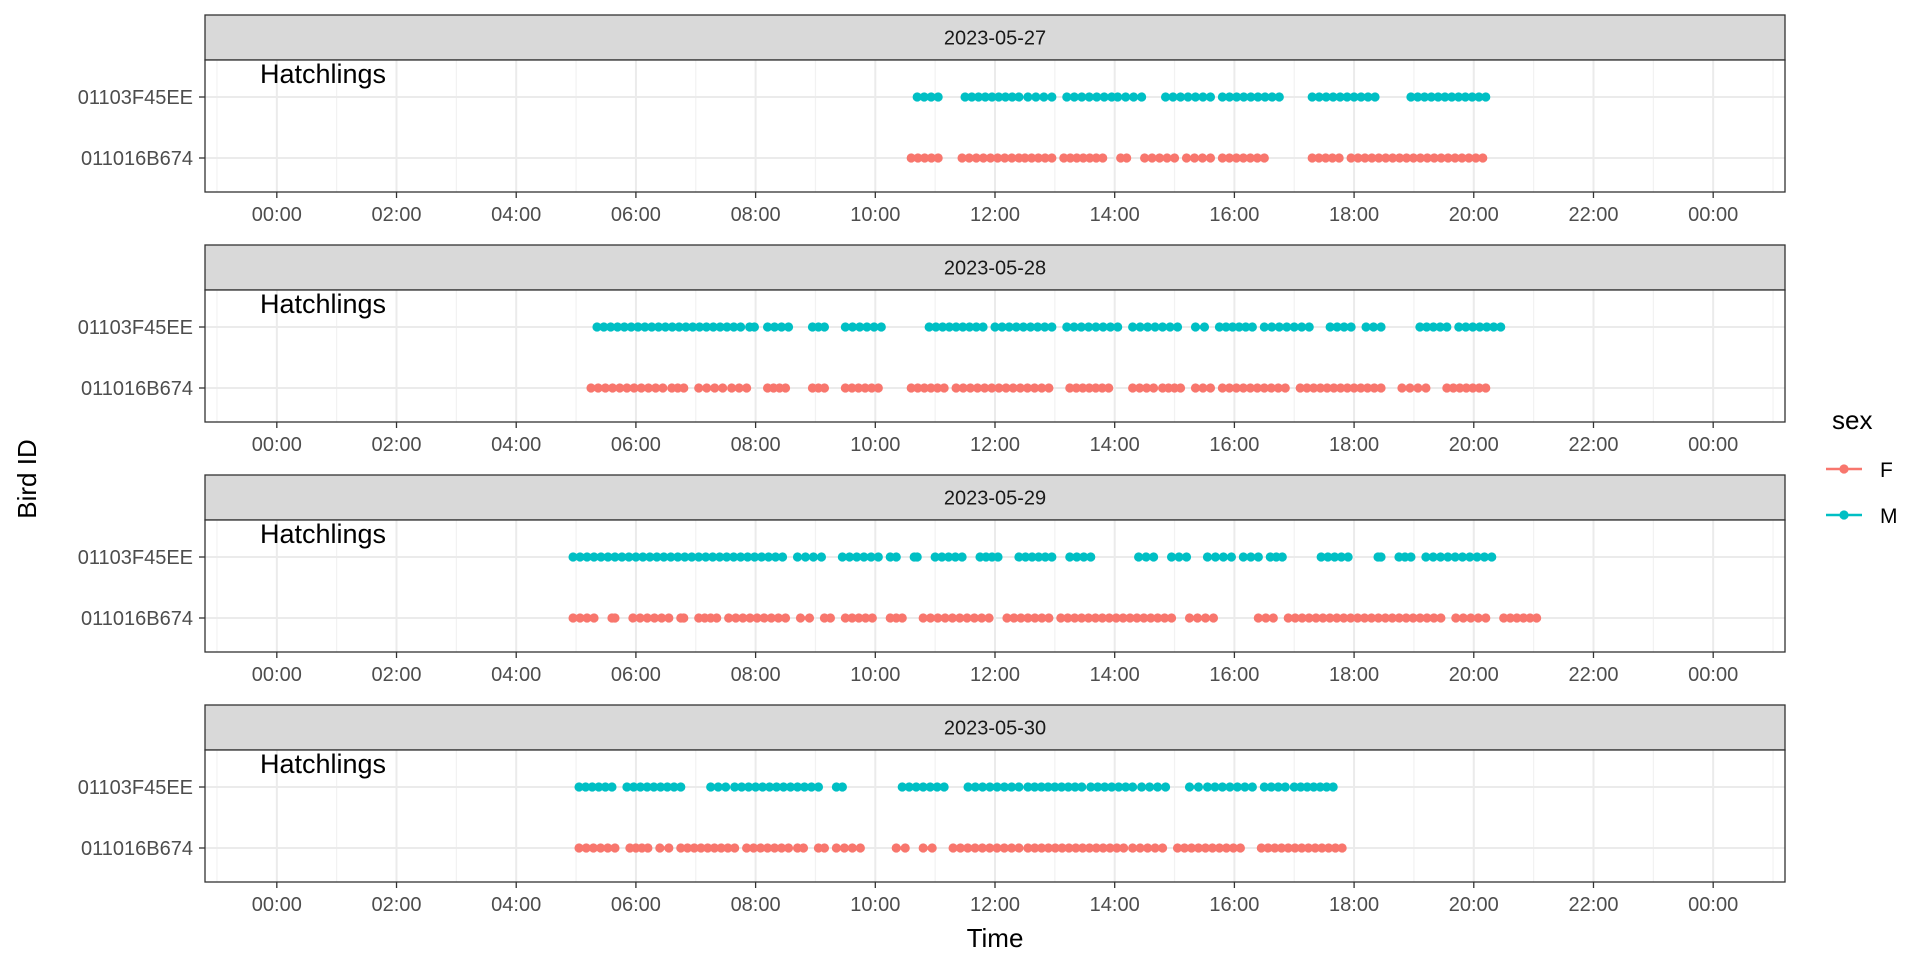 This screenshot has height=960, width=1920. Describe the element at coordinates (875, 905) in the screenshot. I see `x-tick-label: 10:00` at that location.